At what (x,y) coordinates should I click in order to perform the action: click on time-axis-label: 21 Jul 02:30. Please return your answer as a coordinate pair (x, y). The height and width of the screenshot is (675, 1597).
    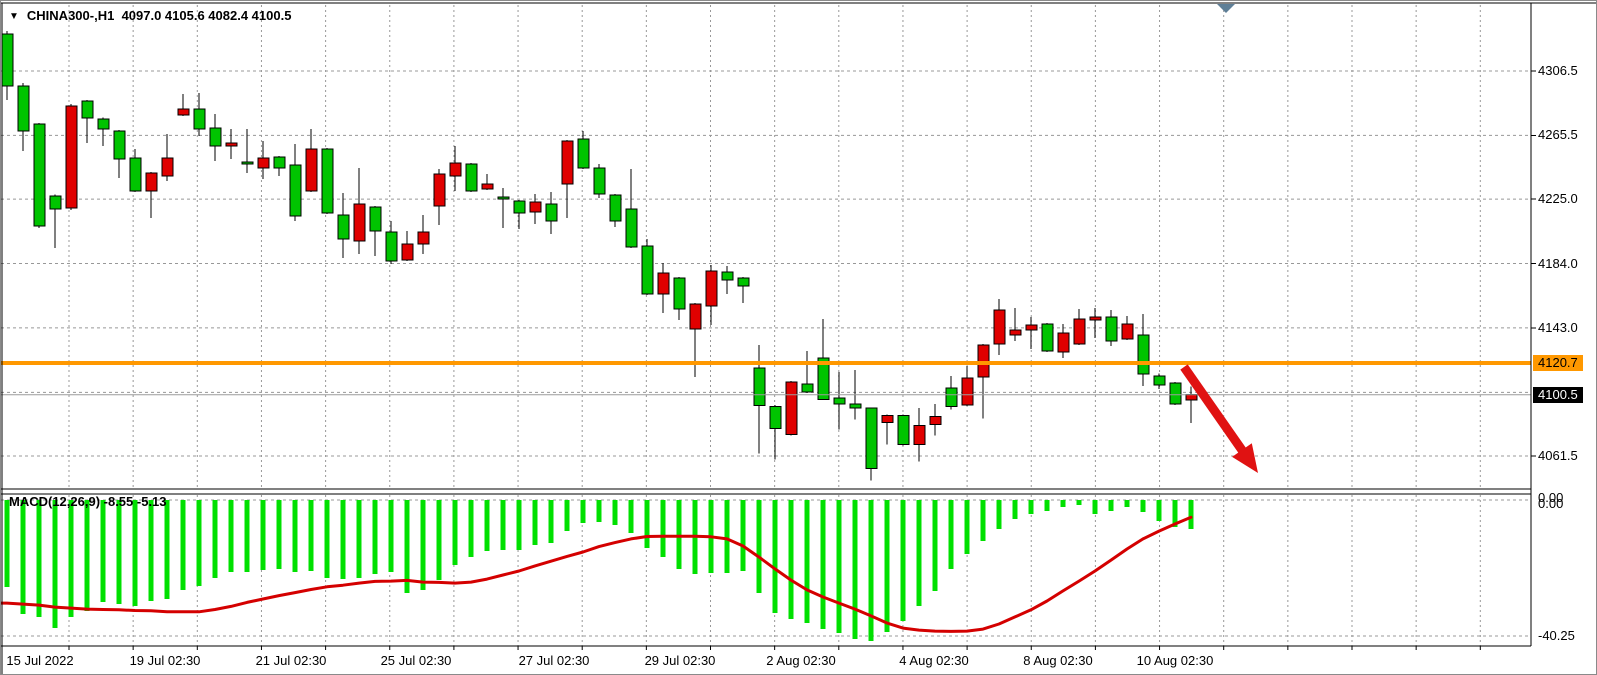
    Looking at the image, I should click on (291, 660).